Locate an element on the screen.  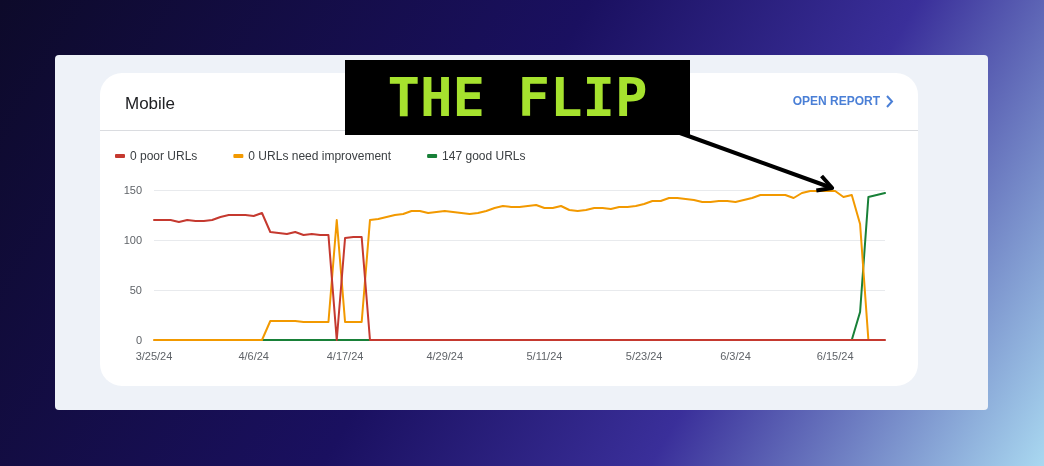
y-tick-label: 150 is located at coordinates (132, 190).